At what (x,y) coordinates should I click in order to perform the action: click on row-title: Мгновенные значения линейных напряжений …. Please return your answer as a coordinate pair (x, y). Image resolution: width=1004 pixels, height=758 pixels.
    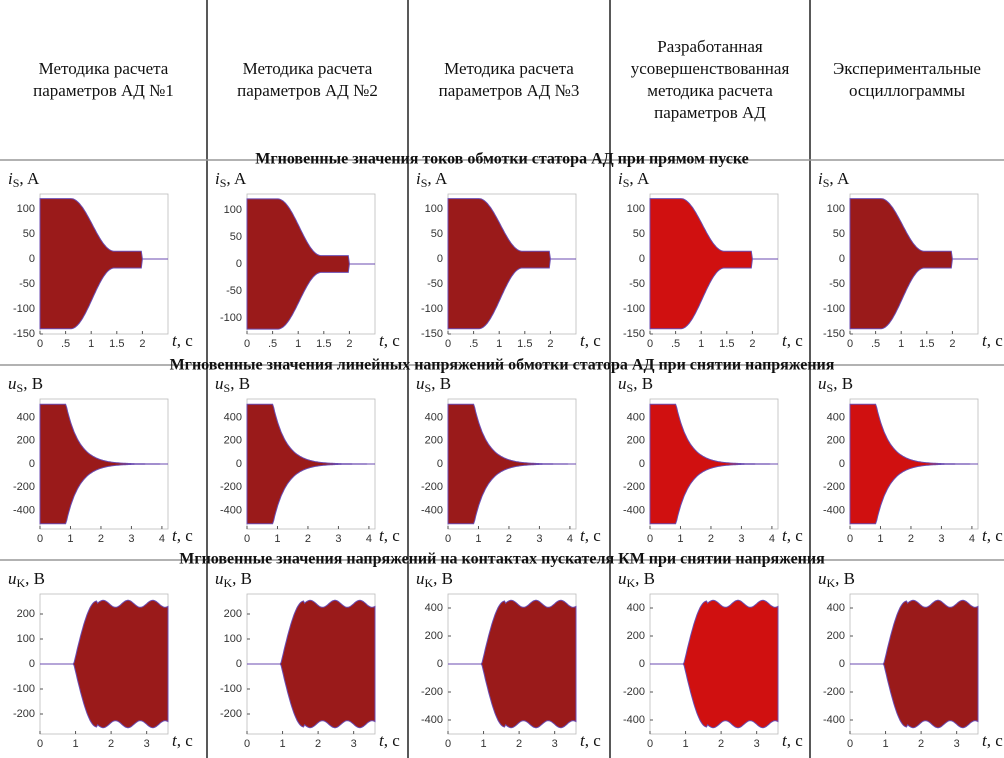
    Looking at the image, I should click on (502, 365).